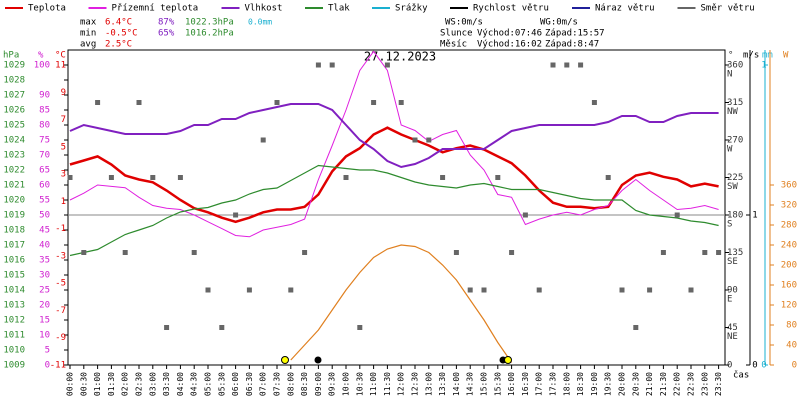 Image resolution: width=800 pixels, height=400 pixels. I want to click on tick-label: 1015, so click(14, 276).